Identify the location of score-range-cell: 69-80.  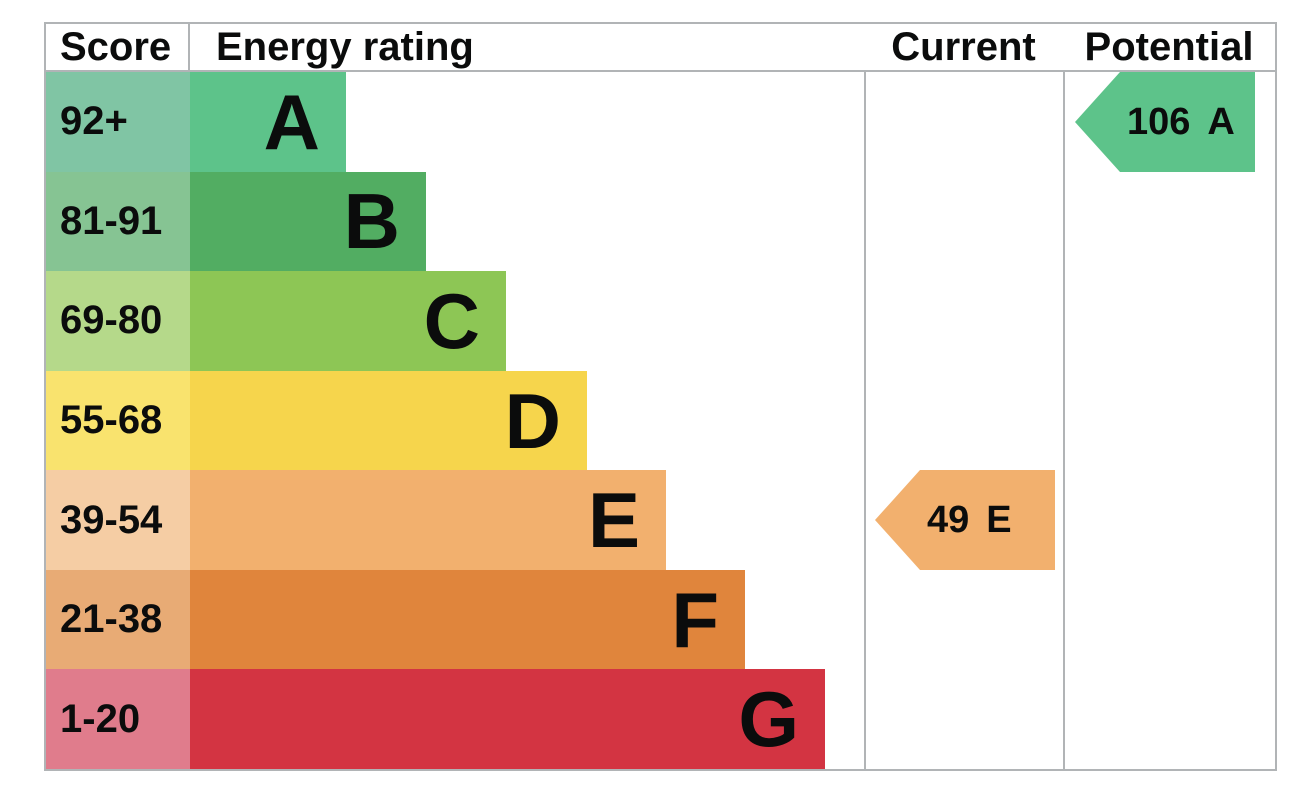
(118, 321).